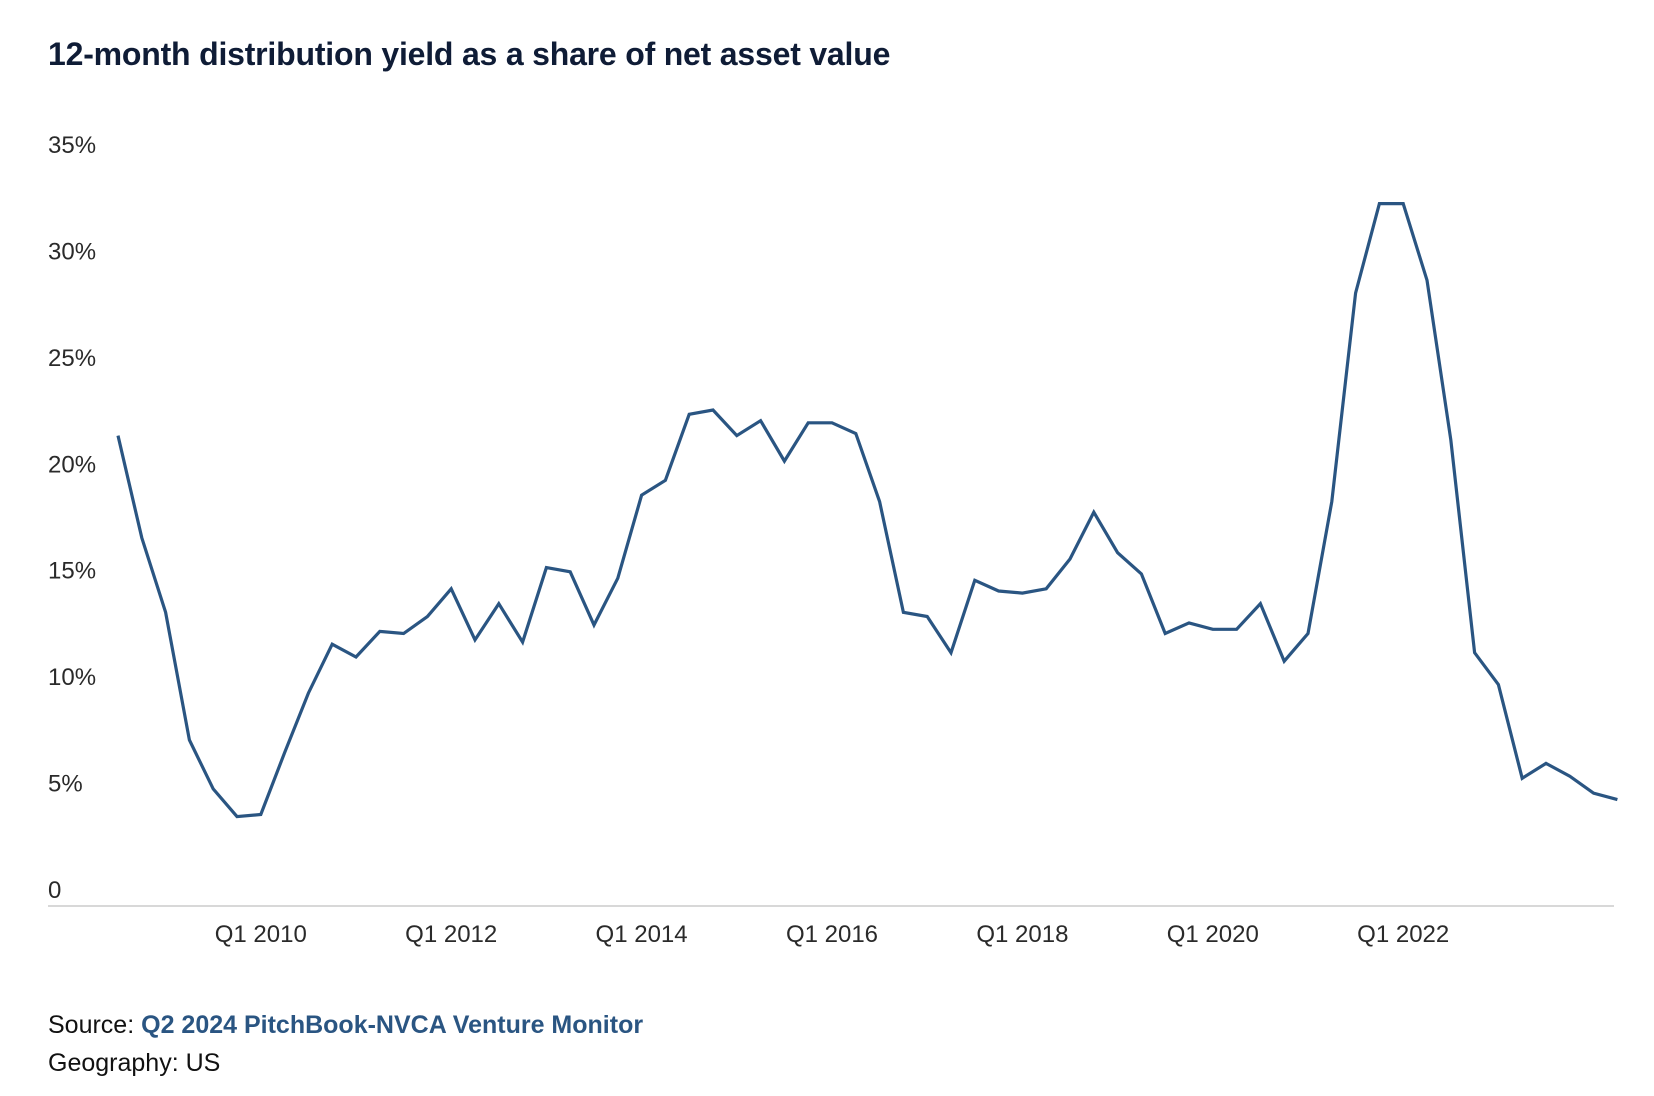  I want to click on y-tick-label: 0, so click(54, 890).